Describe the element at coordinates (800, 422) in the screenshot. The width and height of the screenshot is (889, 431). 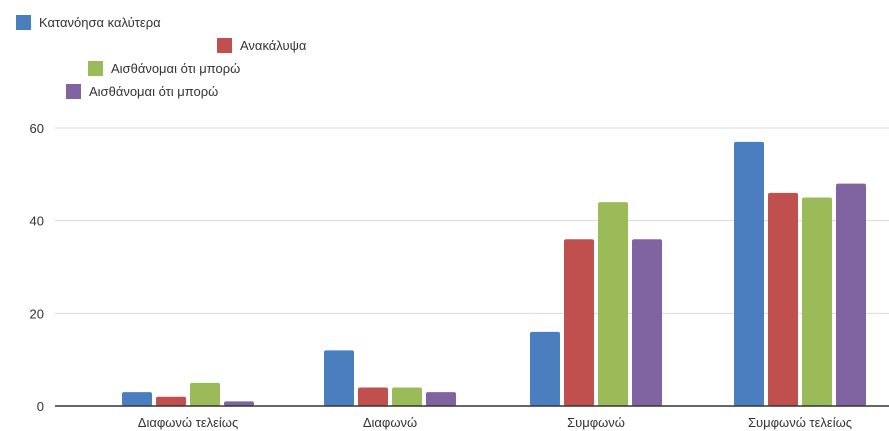
I see `x-tick-label: Συμφωνώ τελείως` at that location.